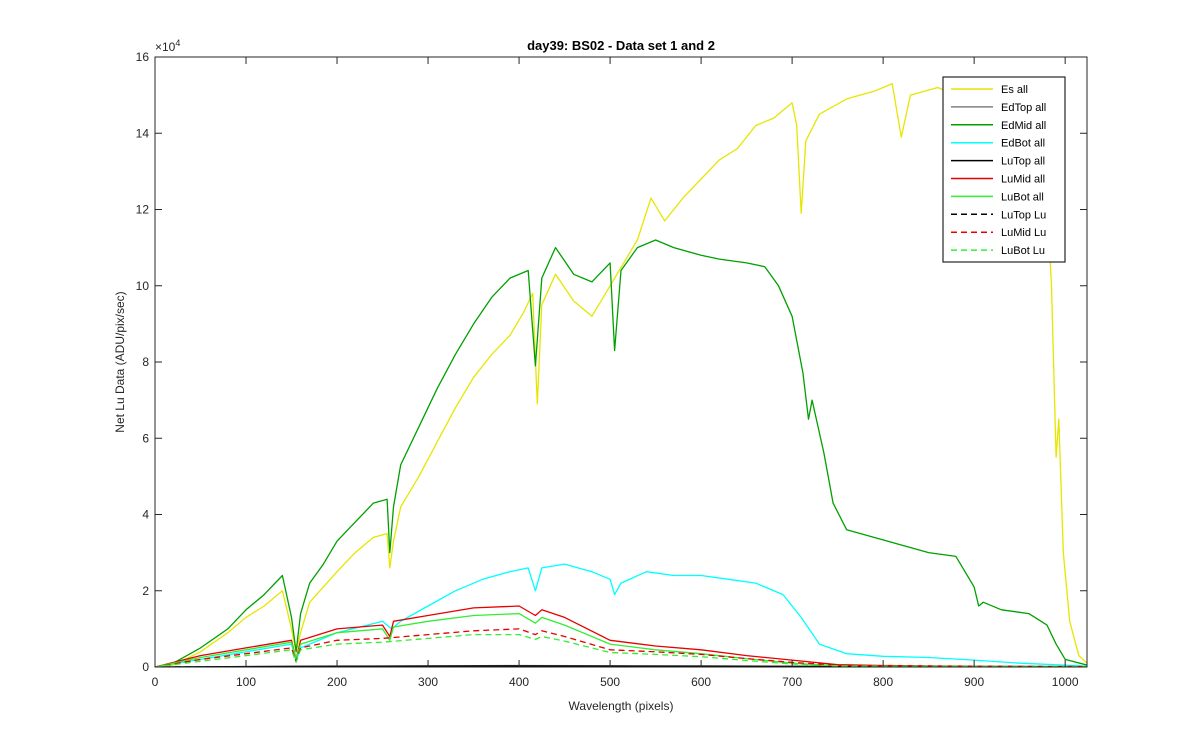 The width and height of the screenshot is (1200, 750). What do you see at coordinates (143, 210) in the screenshot?
I see `y-tick-label: 12` at bounding box center [143, 210].